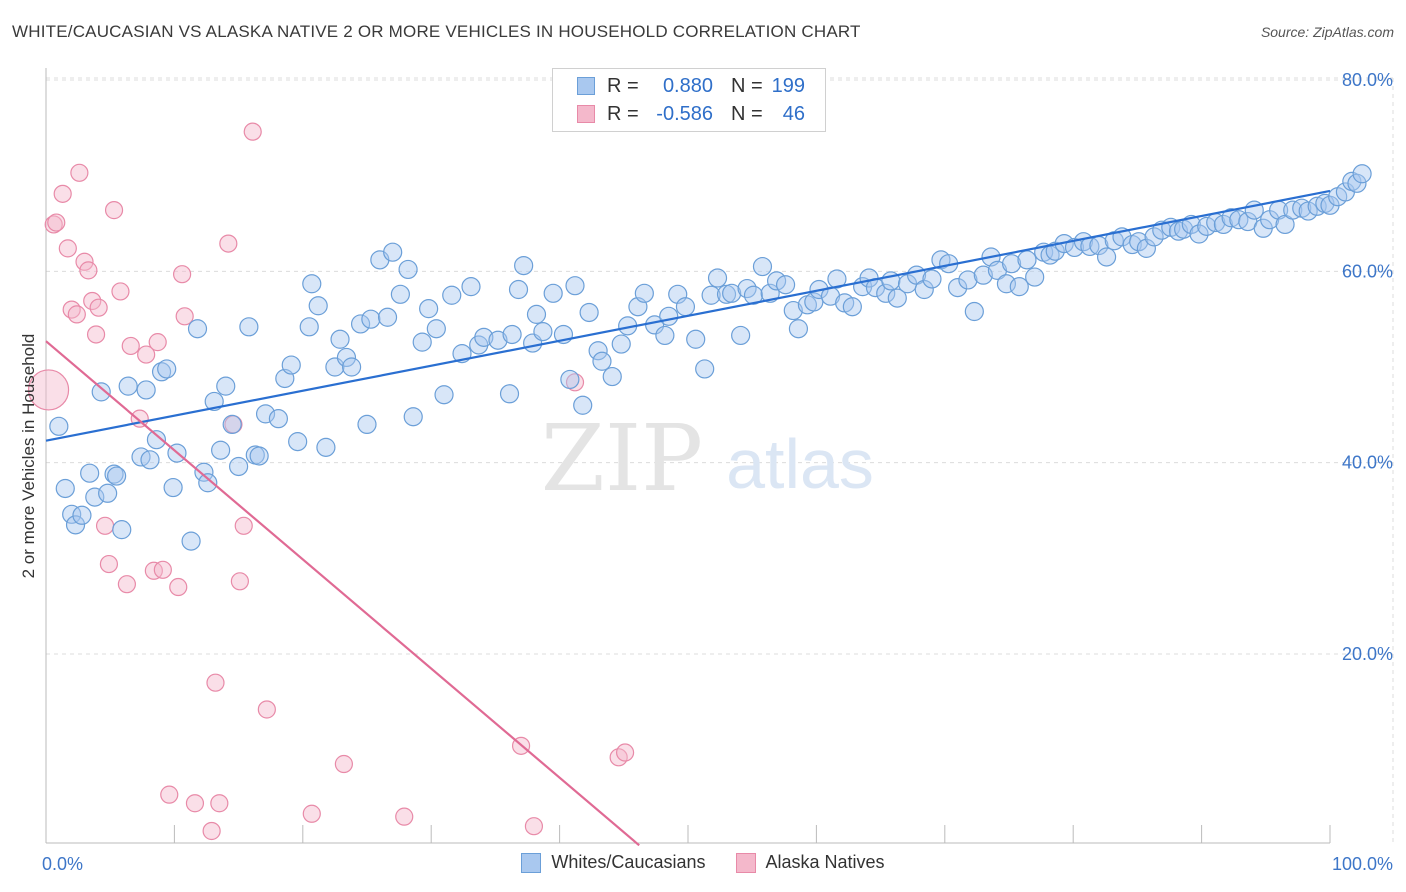  What do you see at coordinates (586, 114) in the screenshot?
I see `legend-swatch-alaska` at bounding box center [586, 114].